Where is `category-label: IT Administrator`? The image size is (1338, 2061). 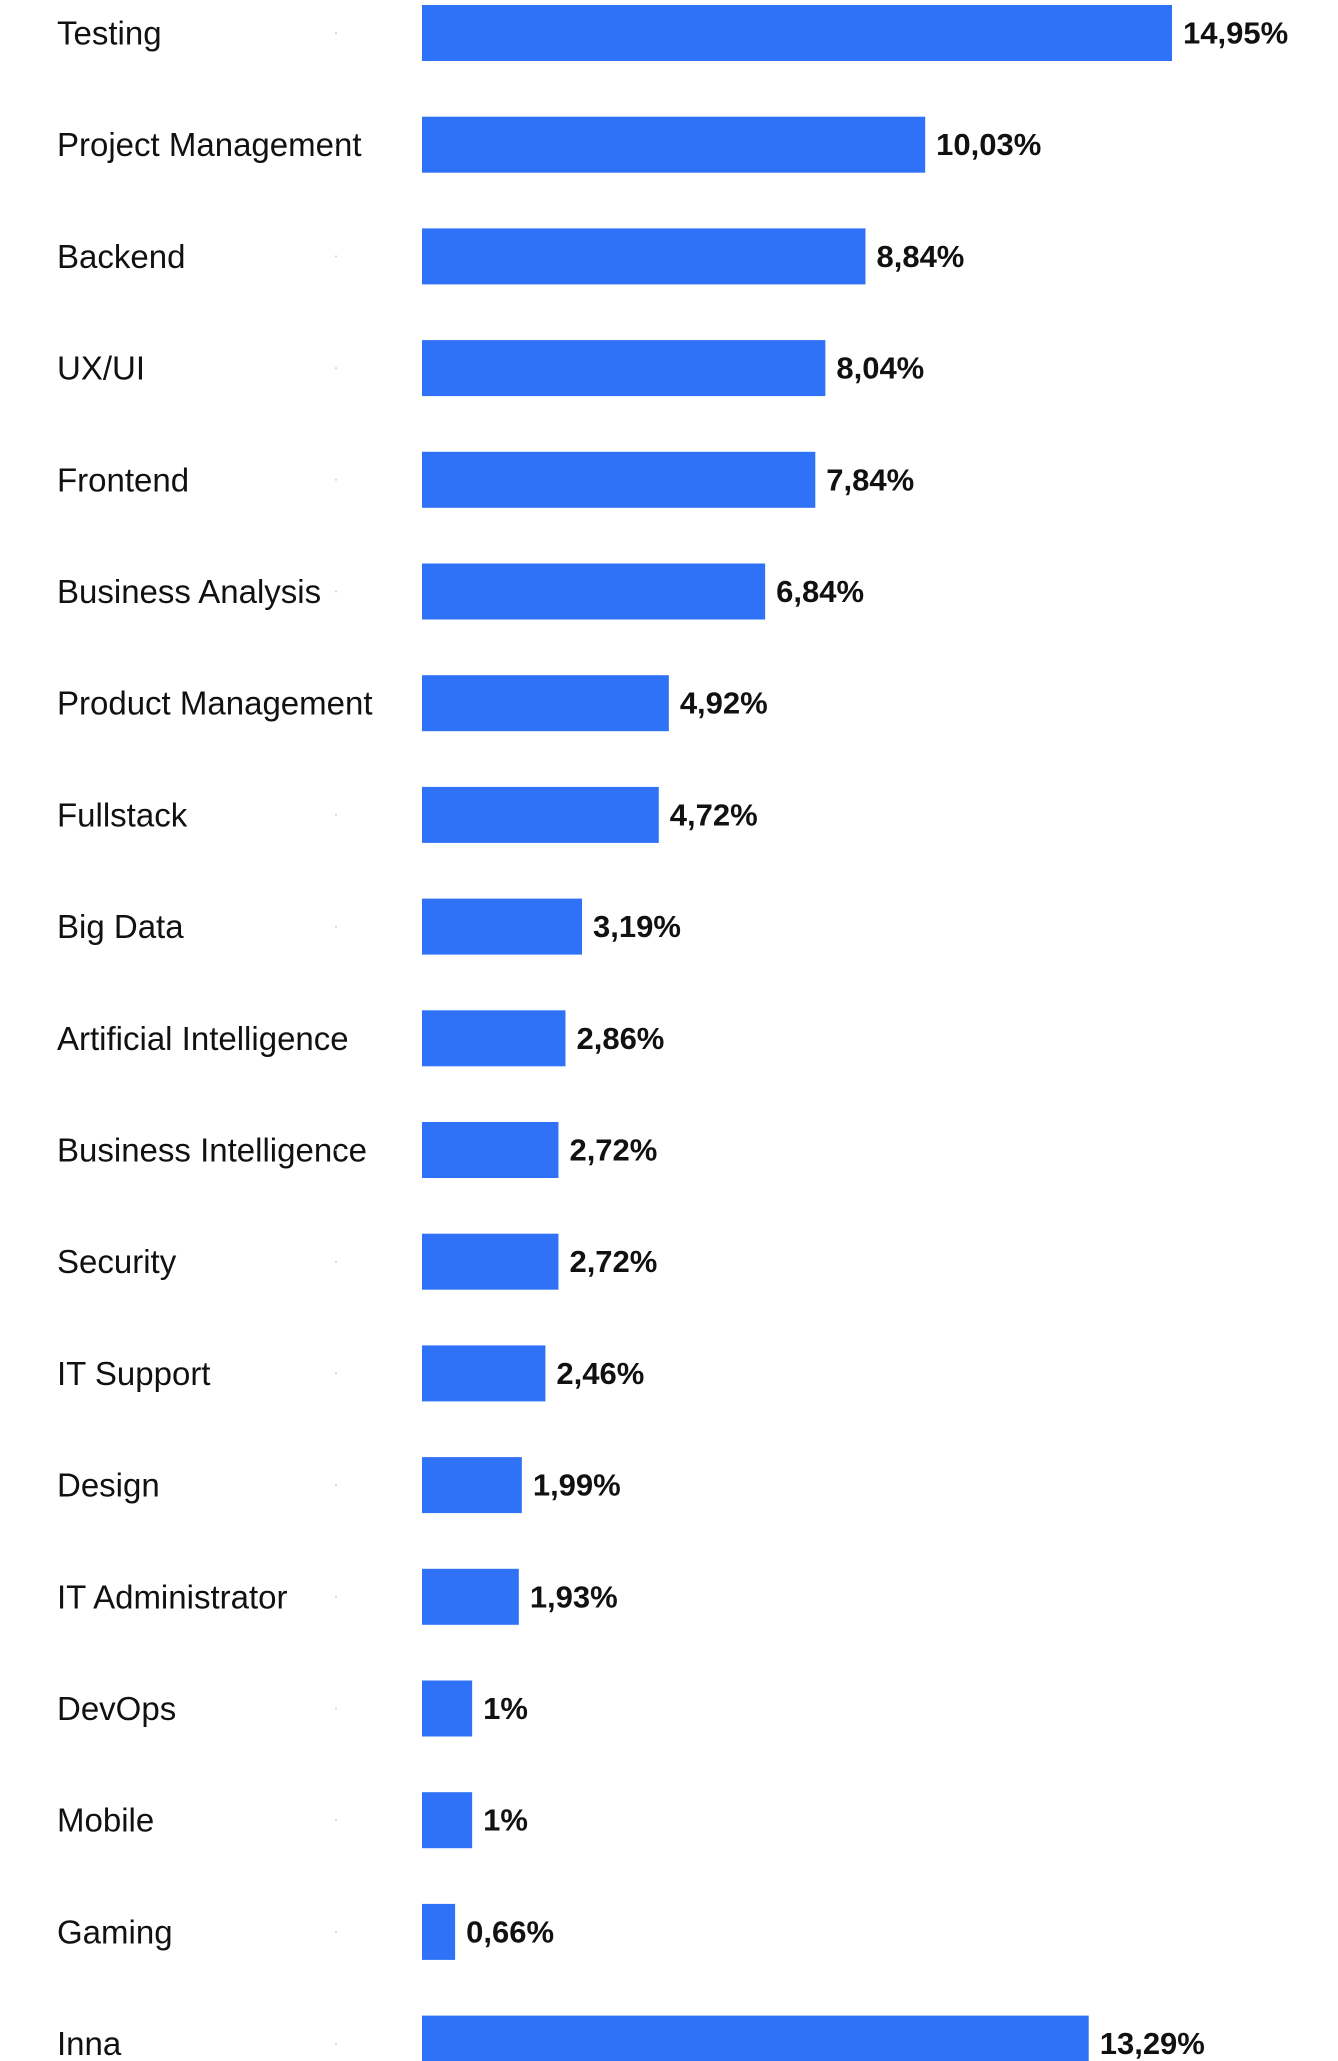
category-label: IT Administrator is located at coordinates (172, 1596).